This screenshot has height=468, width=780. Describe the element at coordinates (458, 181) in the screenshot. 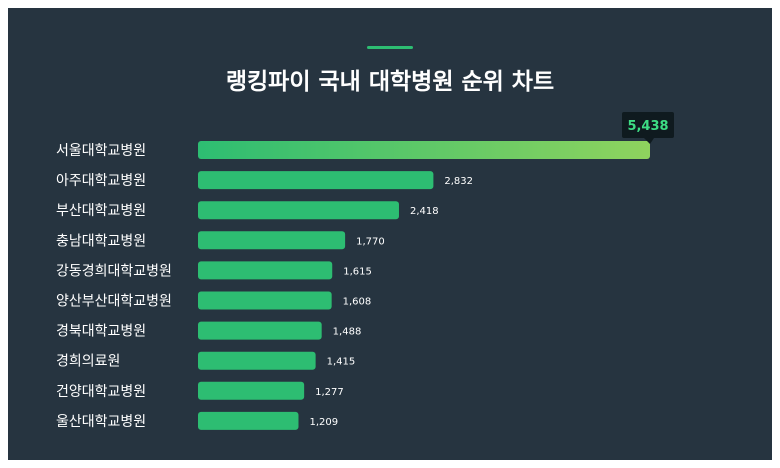

I see `value-label: 2,832` at that location.